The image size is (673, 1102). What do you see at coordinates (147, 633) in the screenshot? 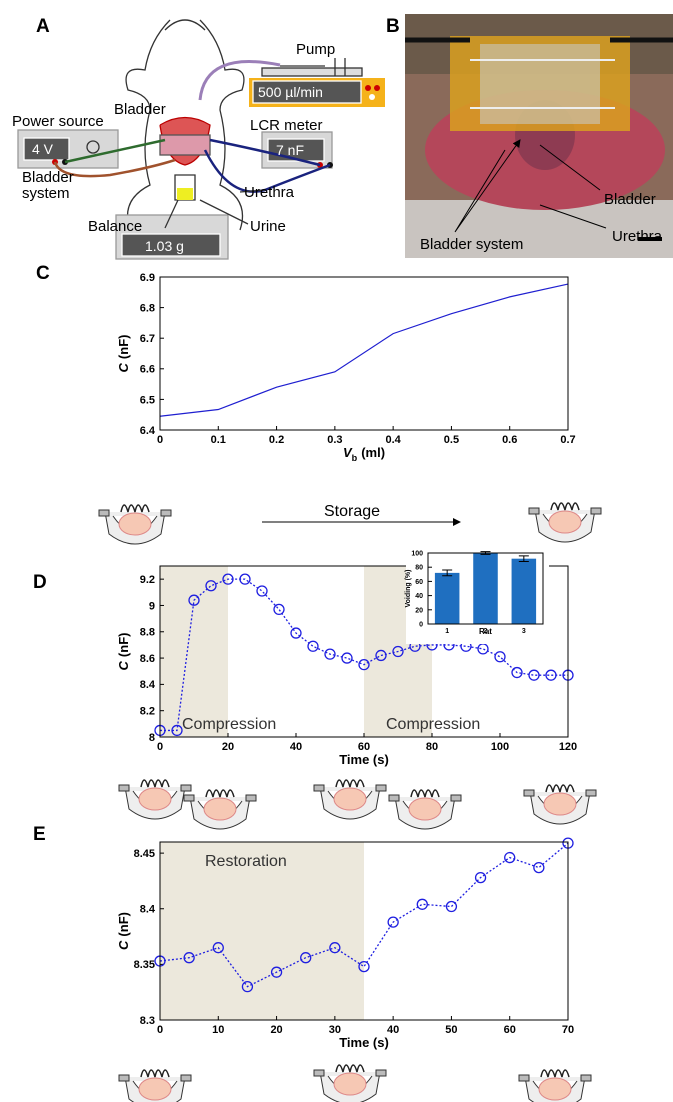
I see `y-tick-label: 8.8` at bounding box center [147, 633].